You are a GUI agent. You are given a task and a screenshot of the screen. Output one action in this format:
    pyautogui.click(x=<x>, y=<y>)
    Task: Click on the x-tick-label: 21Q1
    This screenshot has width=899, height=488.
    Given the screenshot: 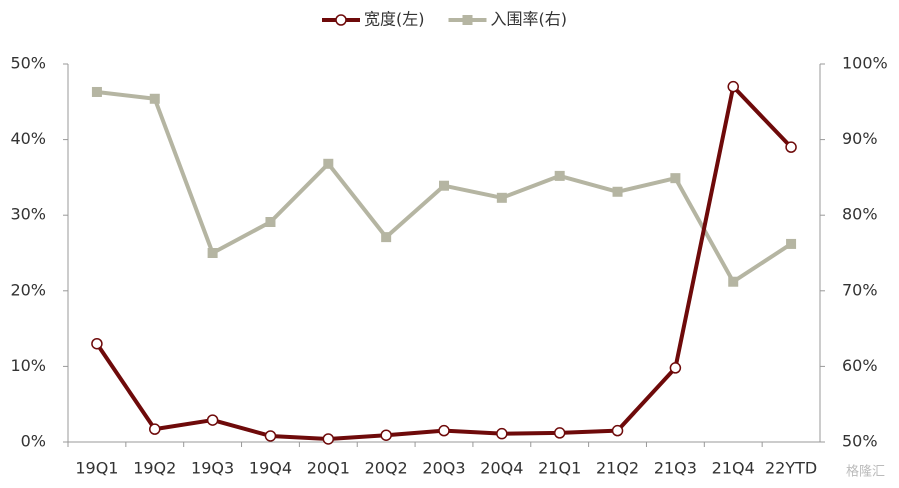 What is the action you would take?
    pyautogui.click(x=559, y=468)
    